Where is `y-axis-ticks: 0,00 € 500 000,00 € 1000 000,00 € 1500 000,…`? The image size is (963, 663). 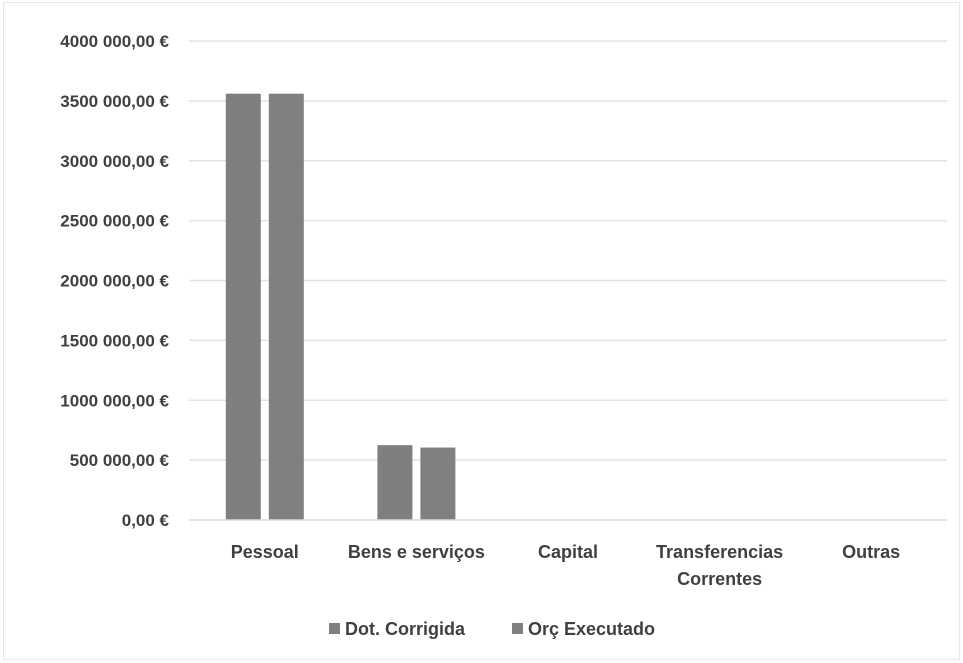
y-axis-ticks: 0,00 € 500 000,00 € 1000 000,00 € 1500 000,… is located at coordinates (114, 281).